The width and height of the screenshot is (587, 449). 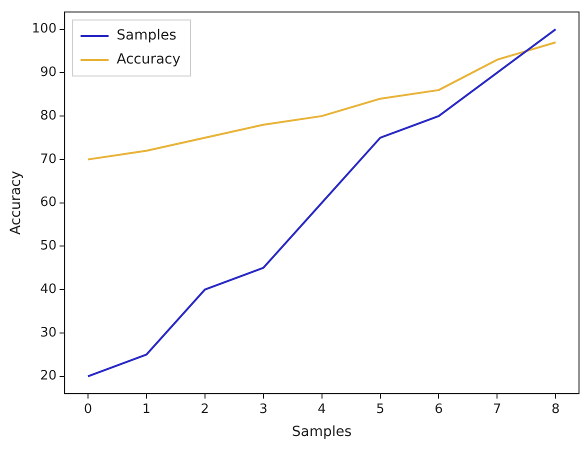 What do you see at coordinates (497, 409) in the screenshot?
I see `x-tick-label: 7` at bounding box center [497, 409].